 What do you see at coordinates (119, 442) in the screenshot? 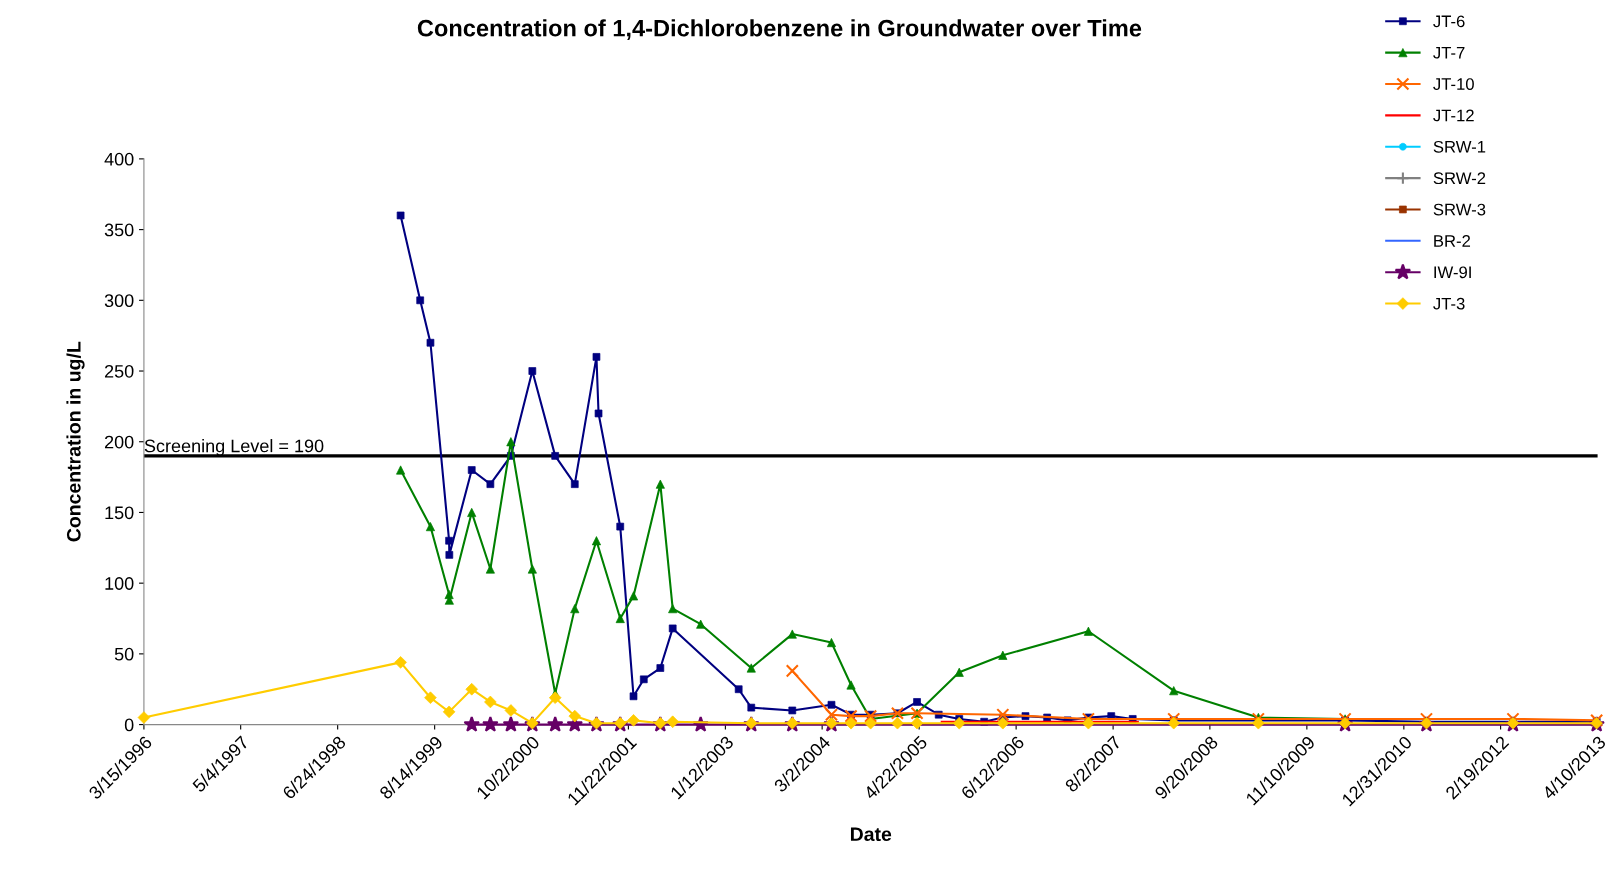
I see `y-tick-label: 200` at bounding box center [119, 442].